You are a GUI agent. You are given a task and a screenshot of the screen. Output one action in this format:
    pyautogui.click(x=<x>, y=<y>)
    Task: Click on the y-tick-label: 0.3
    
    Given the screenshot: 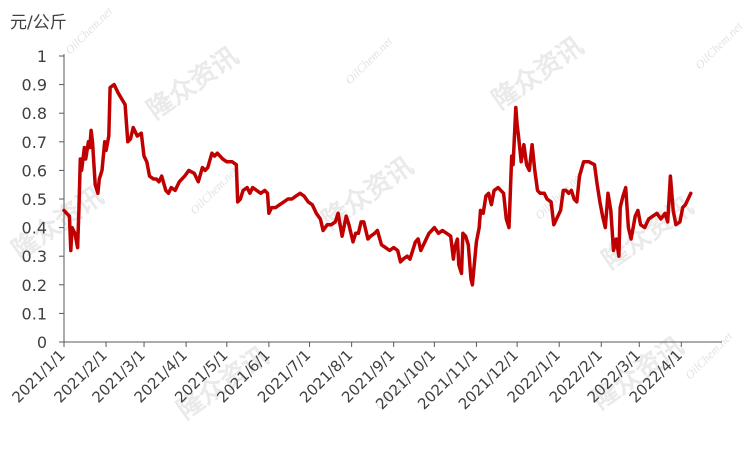 What is the action you would take?
    pyautogui.click(x=34, y=256)
    